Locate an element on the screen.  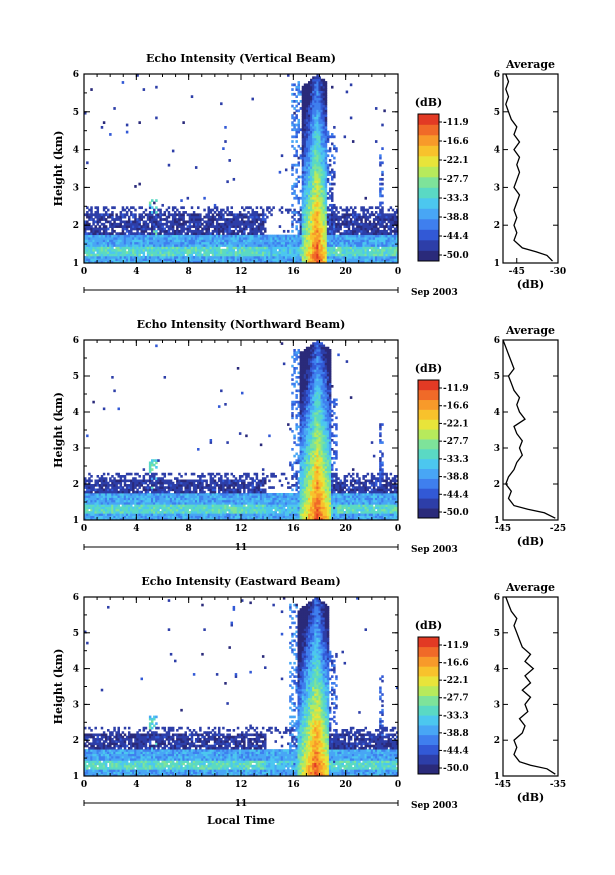
colorbar-tick-label: -44.4 is located at coordinates (456, 237).